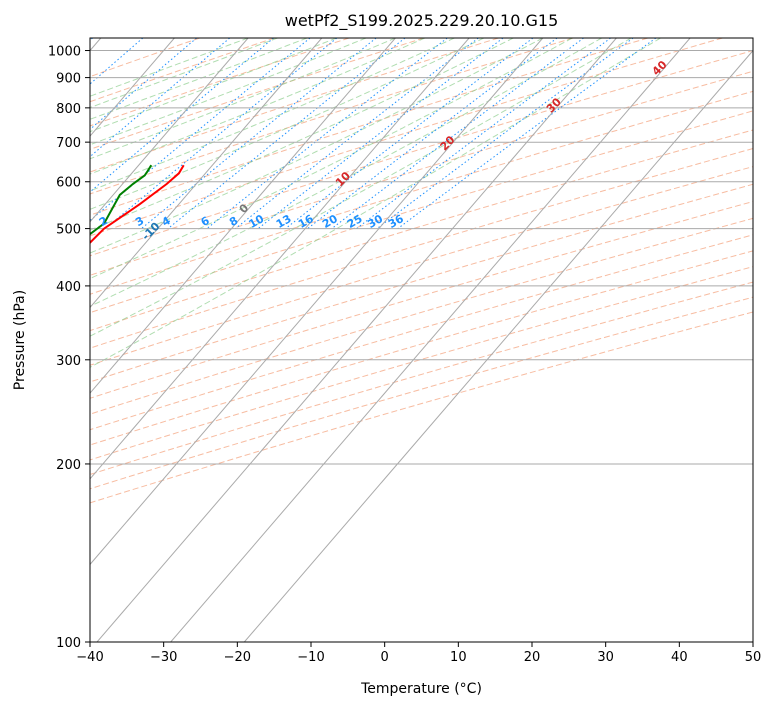 The image size is (775, 708). Describe the element at coordinates (554, 105) in the screenshot. I see `isotherm-label: 30` at that location.